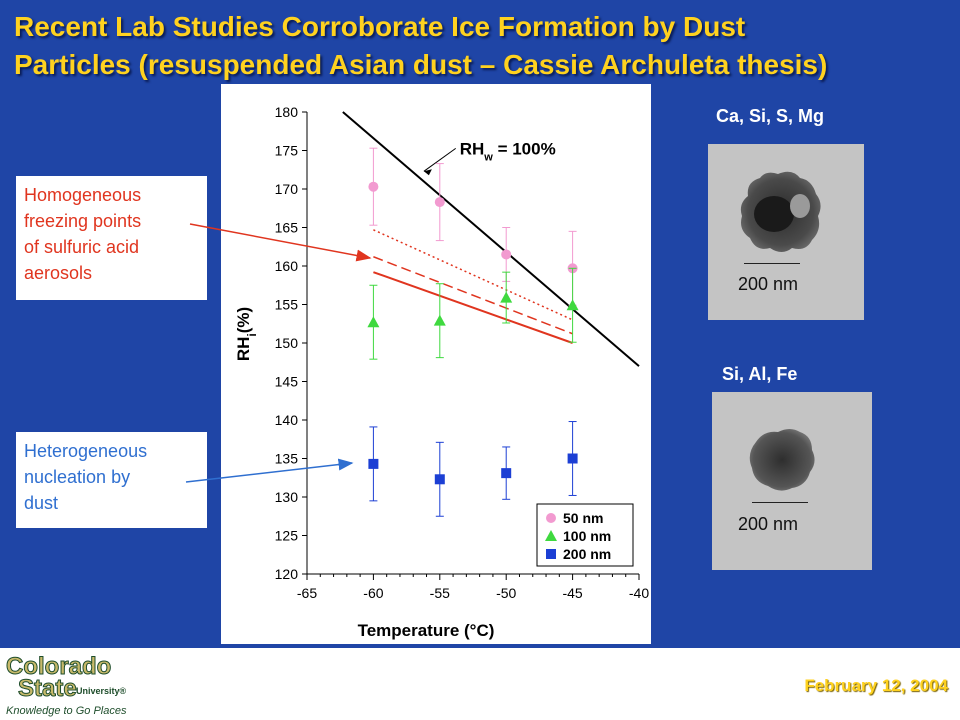 The height and width of the screenshot is (720, 960). Describe the element at coordinates (287, 497) in the screenshot. I see `y-tick-label: 130` at that location.